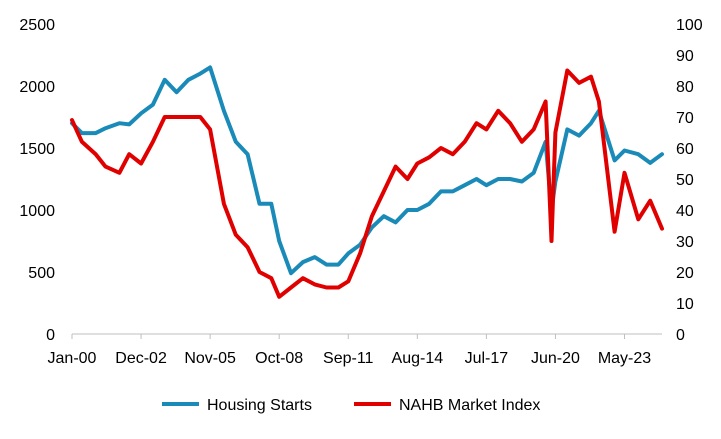 The width and height of the screenshot is (721, 439). I want to click on right-y-tick-label: 0, so click(680, 335).